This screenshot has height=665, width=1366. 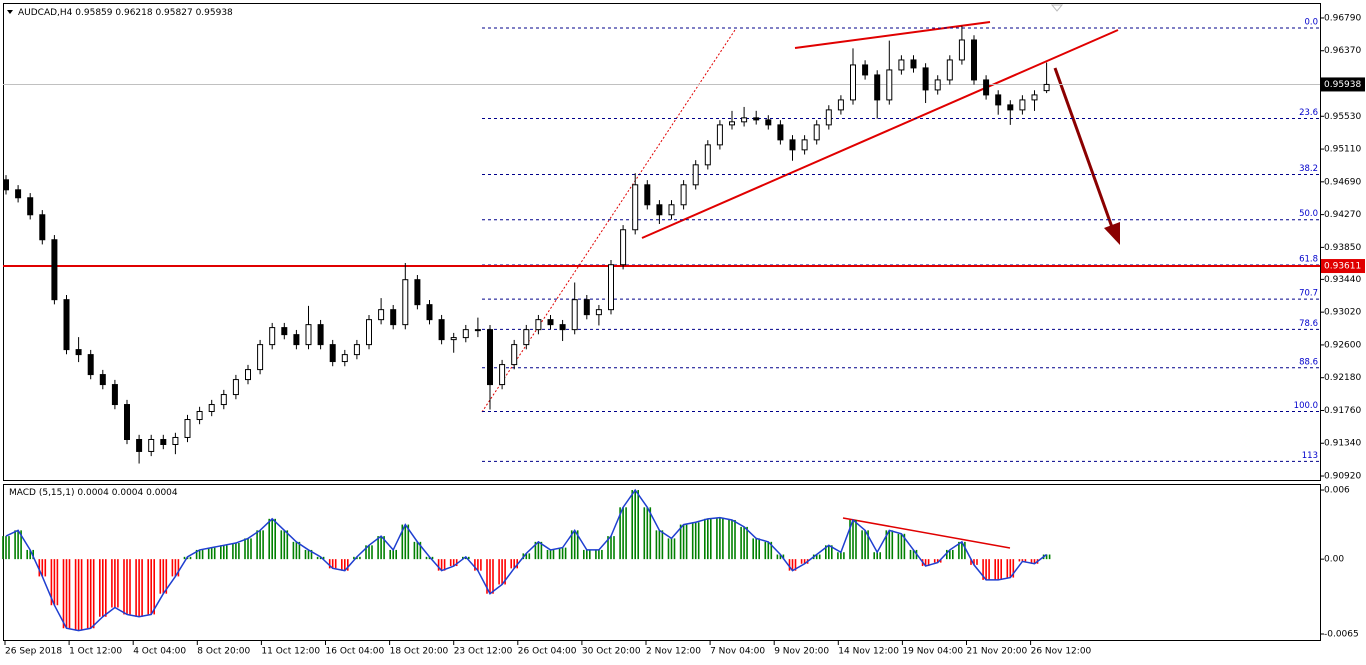 I want to click on resistance-trendline, so click(x=892, y=35).